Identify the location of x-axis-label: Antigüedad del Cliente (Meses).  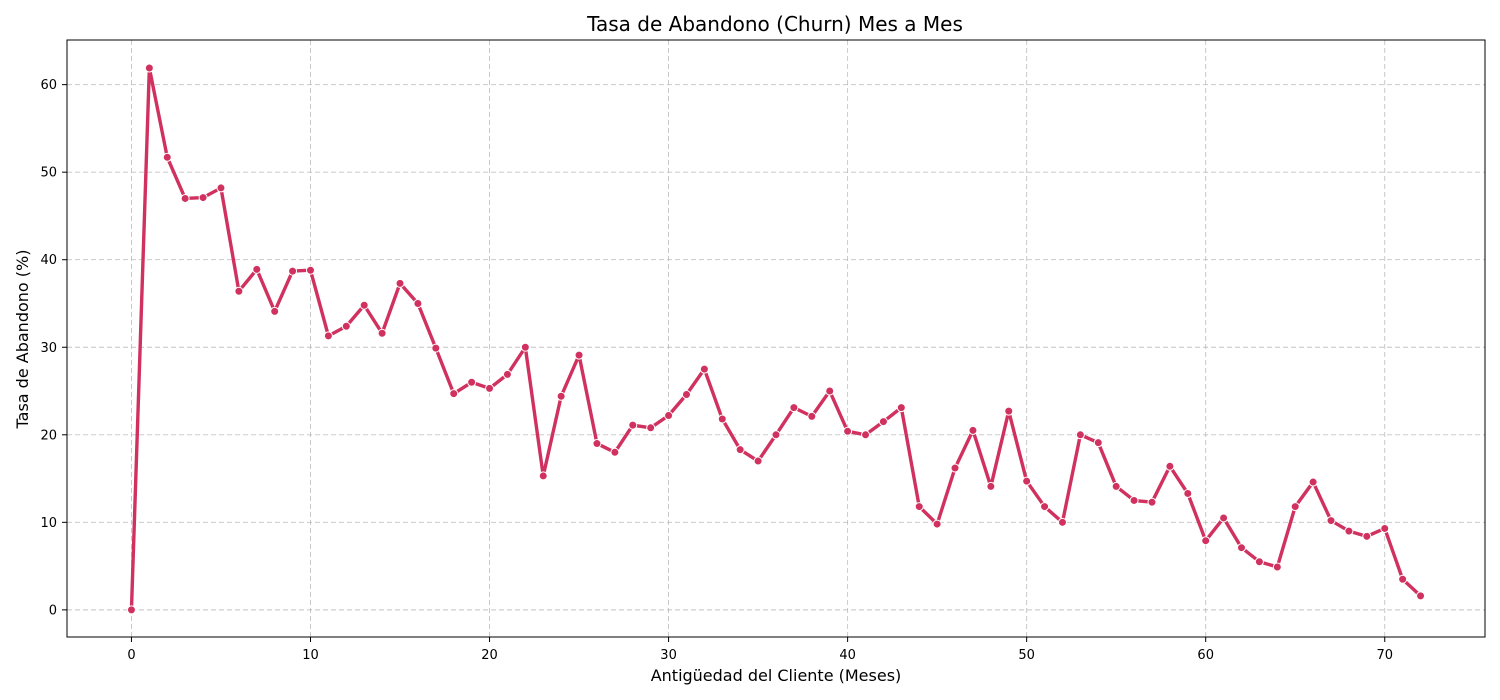
(776, 675).